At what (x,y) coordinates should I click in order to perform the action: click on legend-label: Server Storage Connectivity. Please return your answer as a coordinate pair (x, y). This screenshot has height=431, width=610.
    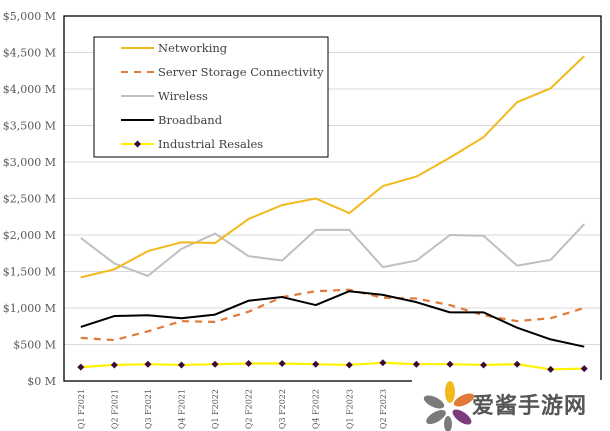
    Looking at the image, I should click on (241, 72).